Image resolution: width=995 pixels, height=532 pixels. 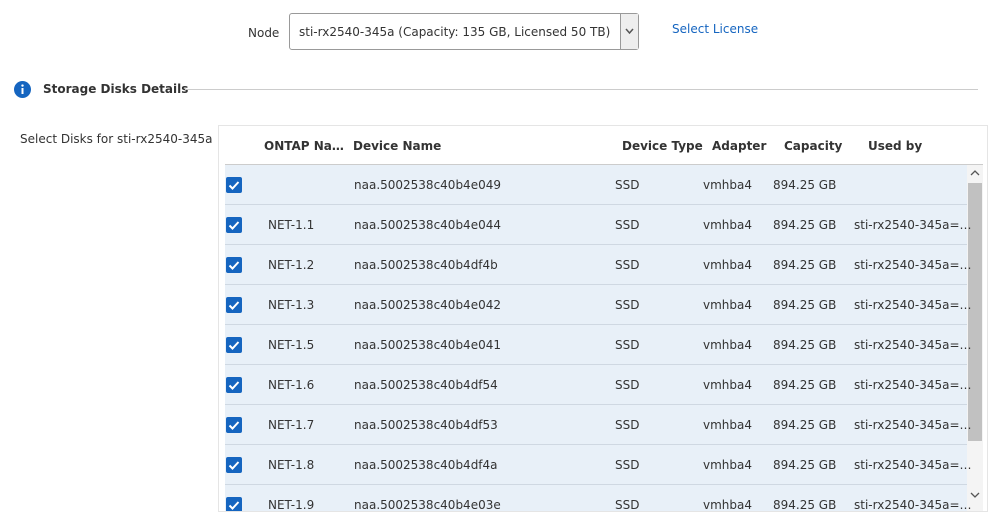 What do you see at coordinates (291, 265) in the screenshot?
I see `ontap-name: NET-1.2` at bounding box center [291, 265].